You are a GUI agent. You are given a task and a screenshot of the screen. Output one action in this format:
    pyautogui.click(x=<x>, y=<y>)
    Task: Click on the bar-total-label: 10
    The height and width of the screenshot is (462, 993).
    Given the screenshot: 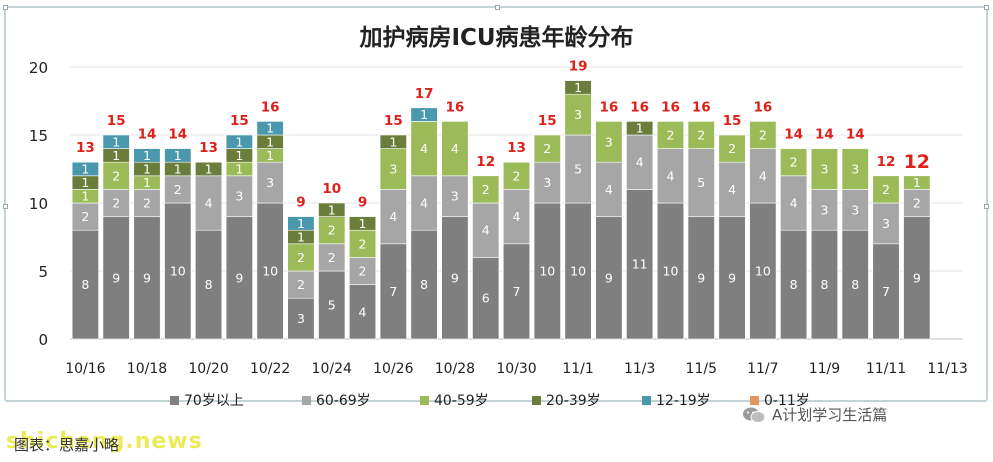 What is the action you would take?
    pyautogui.click(x=331, y=189)
    